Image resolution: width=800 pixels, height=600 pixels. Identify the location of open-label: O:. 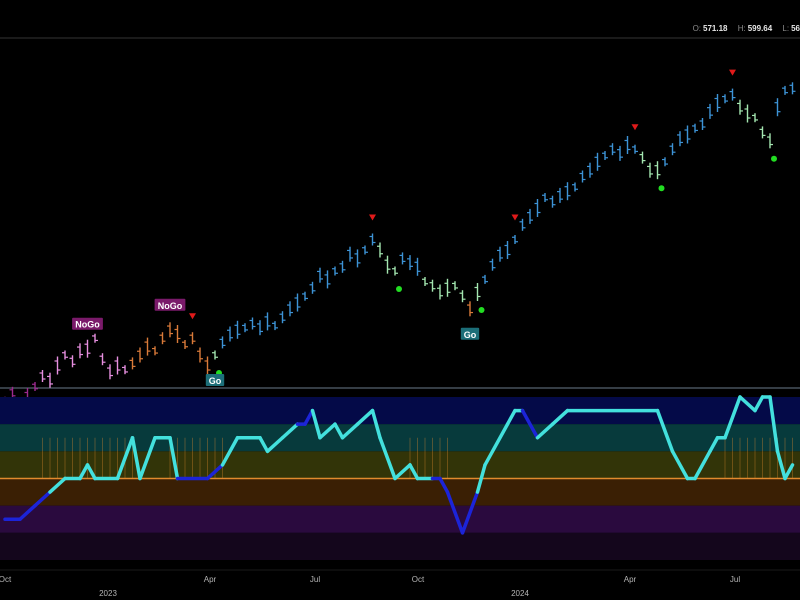
(697, 28).